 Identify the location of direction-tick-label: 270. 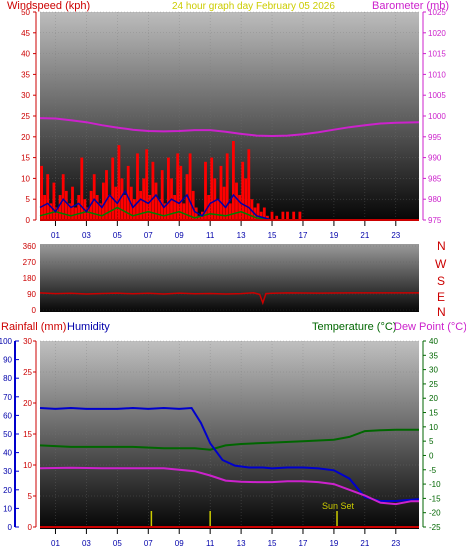
(30, 262).